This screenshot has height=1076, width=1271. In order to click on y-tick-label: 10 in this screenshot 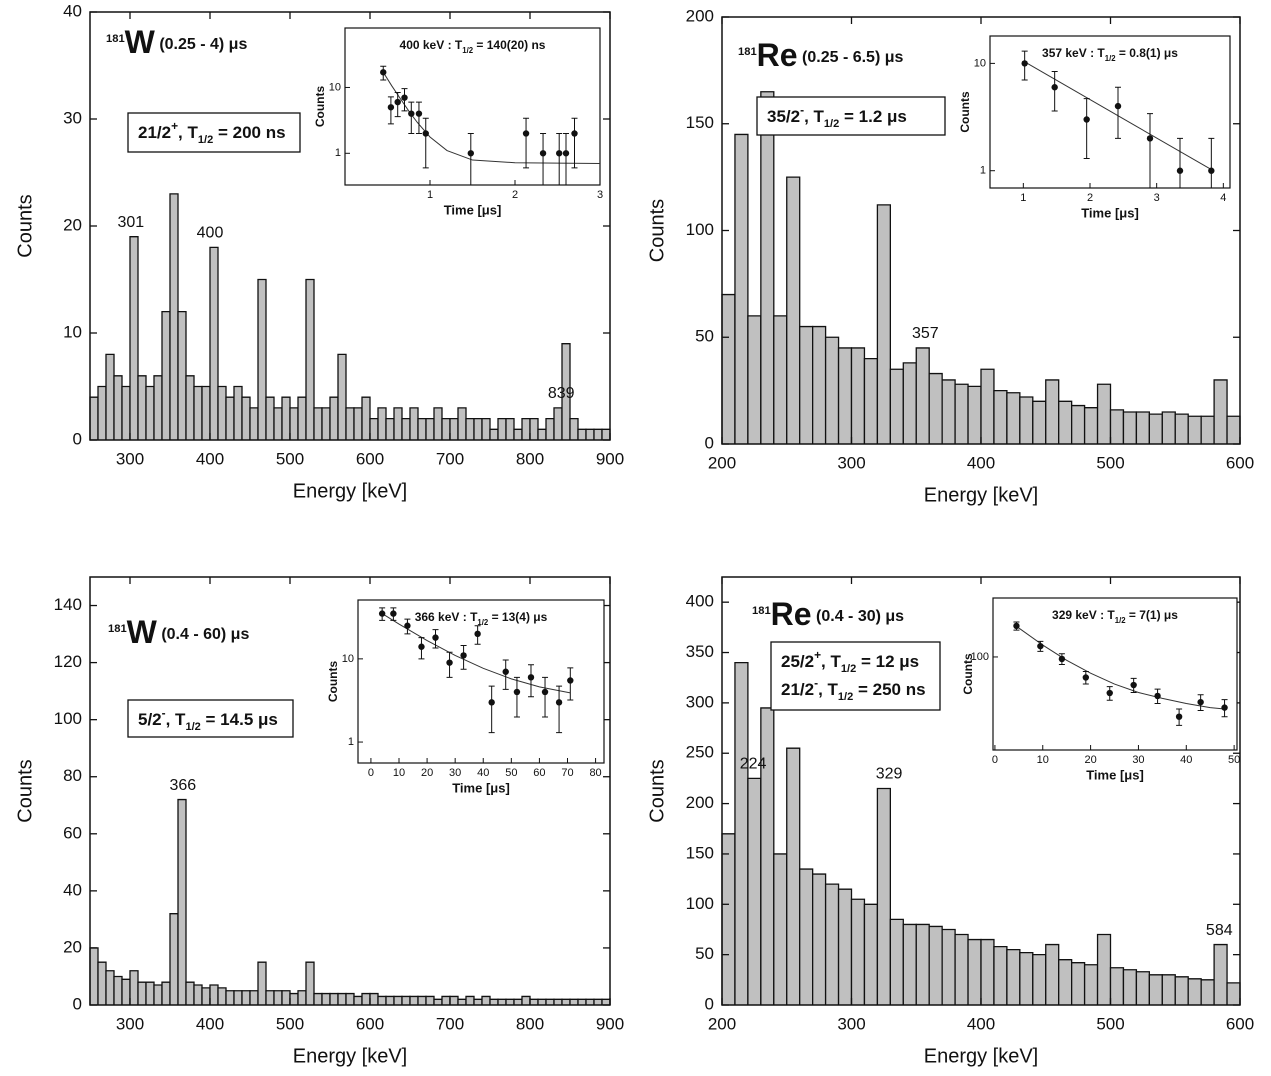, I will do `click(72, 331)`.